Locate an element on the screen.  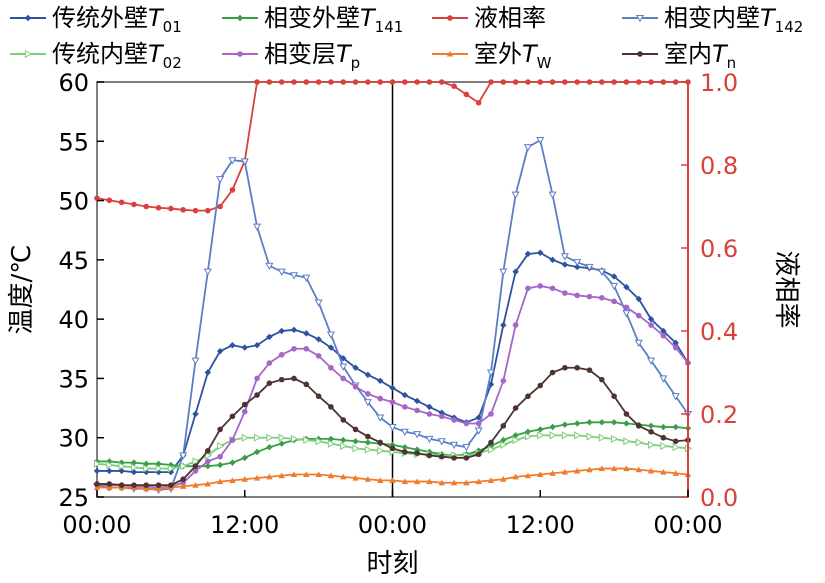
y2-tick-label: 1.0 is located at coordinates (719, 83).